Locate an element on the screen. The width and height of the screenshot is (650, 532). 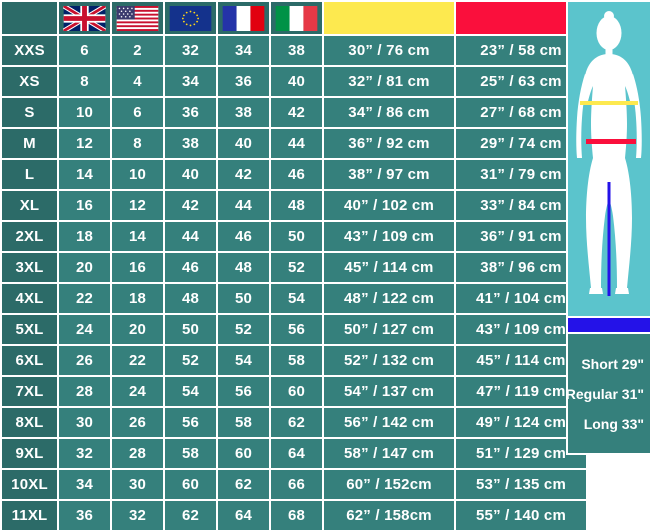
header-uk is located at coordinates (84, 18).